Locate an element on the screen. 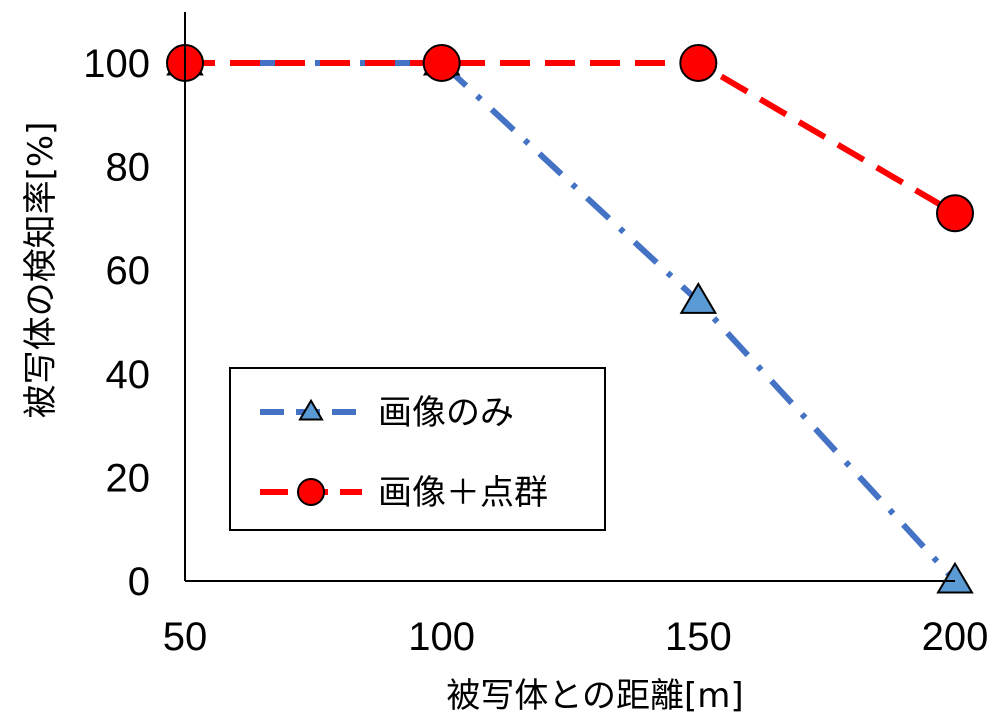 This screenshot has height=726, width=1000. y-tick-label: 0 is located at coordinates (139, 582).